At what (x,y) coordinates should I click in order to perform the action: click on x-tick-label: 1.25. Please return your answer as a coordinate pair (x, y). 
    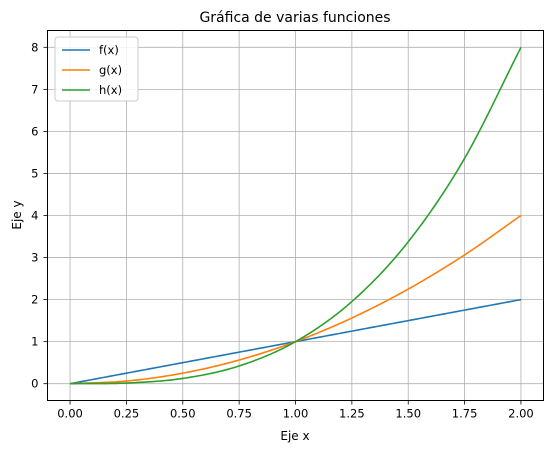
    Looking at the image, I should click on (352, 414).